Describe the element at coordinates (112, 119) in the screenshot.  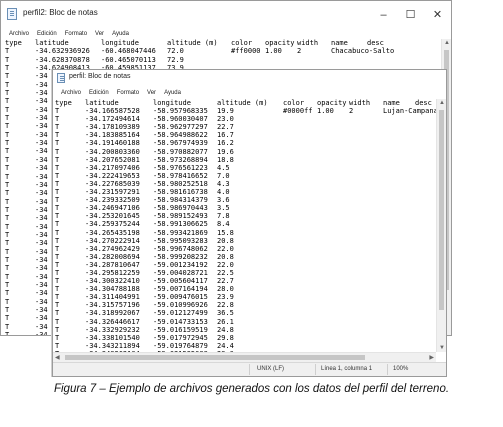
I see `text-cell: -34.172494614` at that location.